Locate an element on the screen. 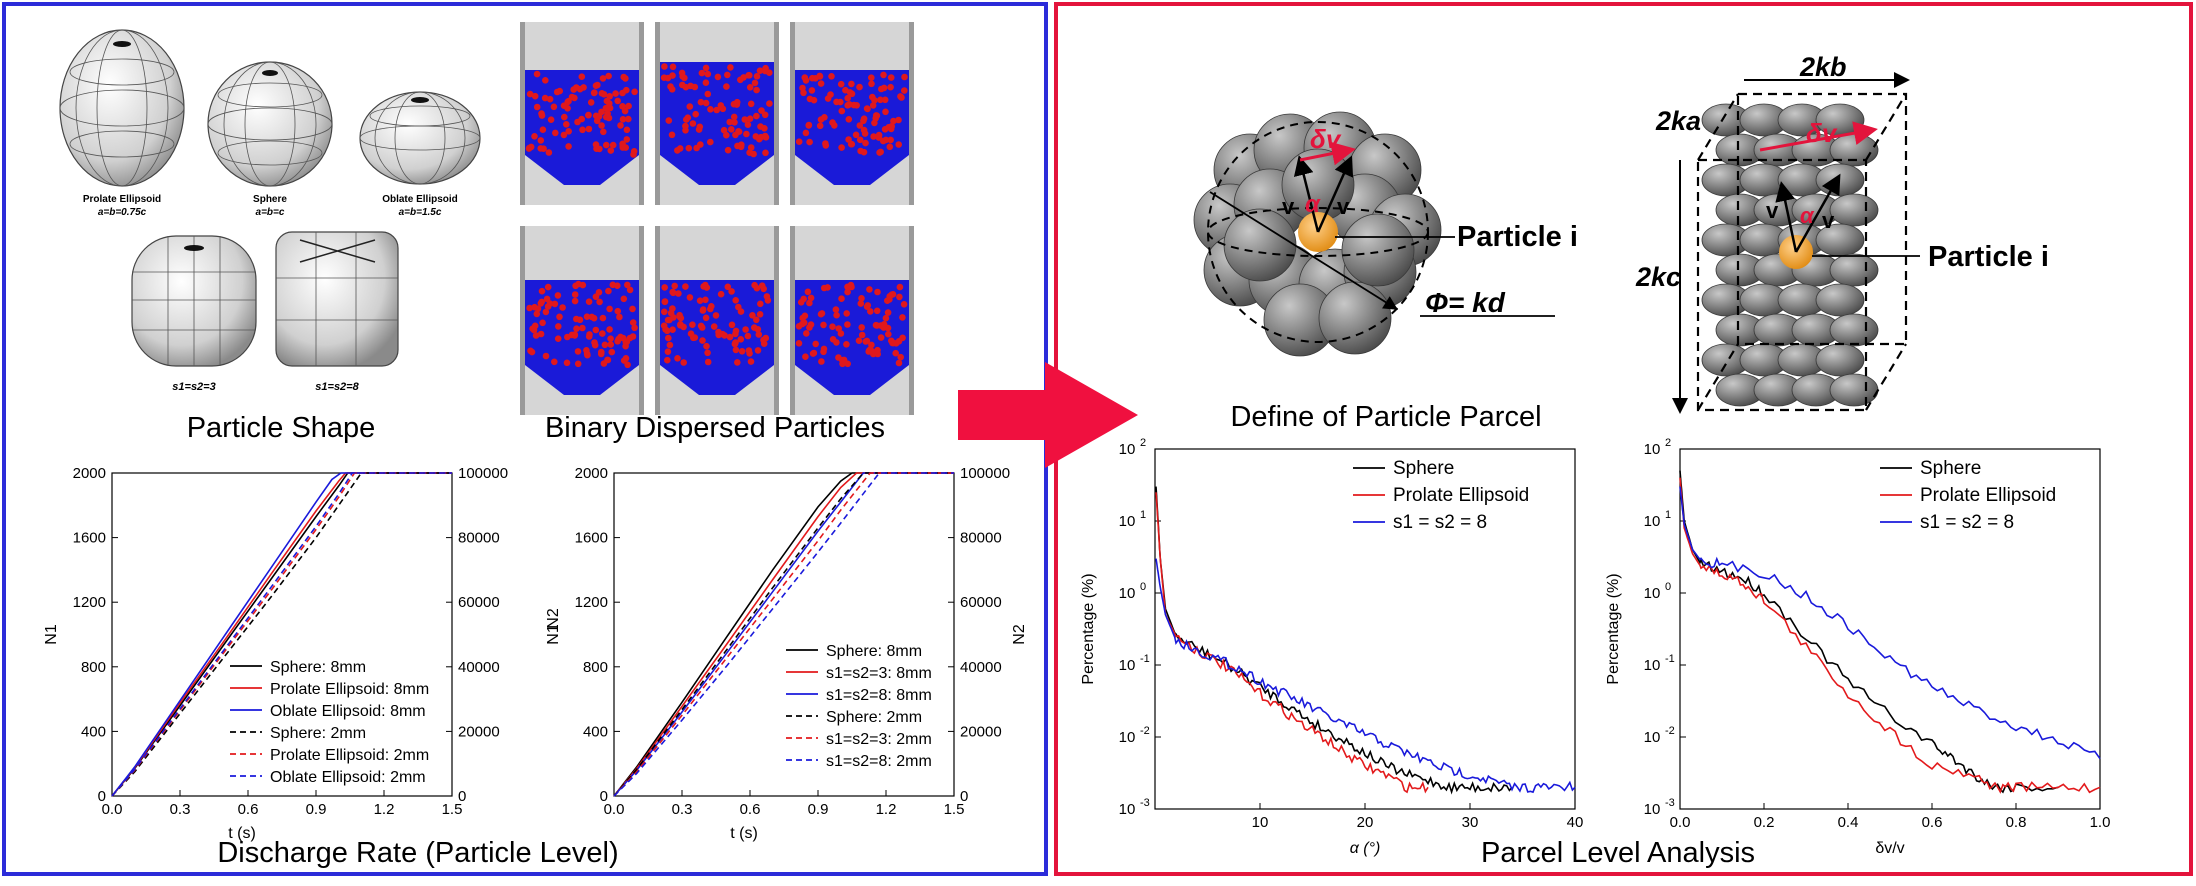 The height and width of the screenshot is (886, 2196). x-tick-label: 1.0 is located at coordinates (2100, 822).